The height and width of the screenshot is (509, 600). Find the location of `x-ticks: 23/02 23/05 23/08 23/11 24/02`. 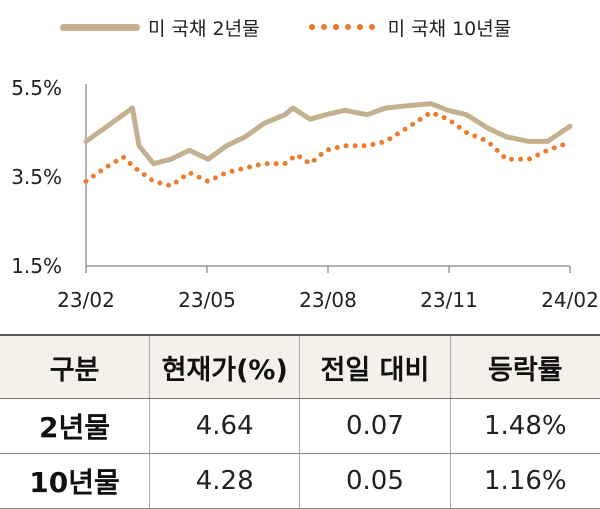

x-ticks: 23/02 23/05 23/08 23/11 24/02 is located at coordinates (328, 289).